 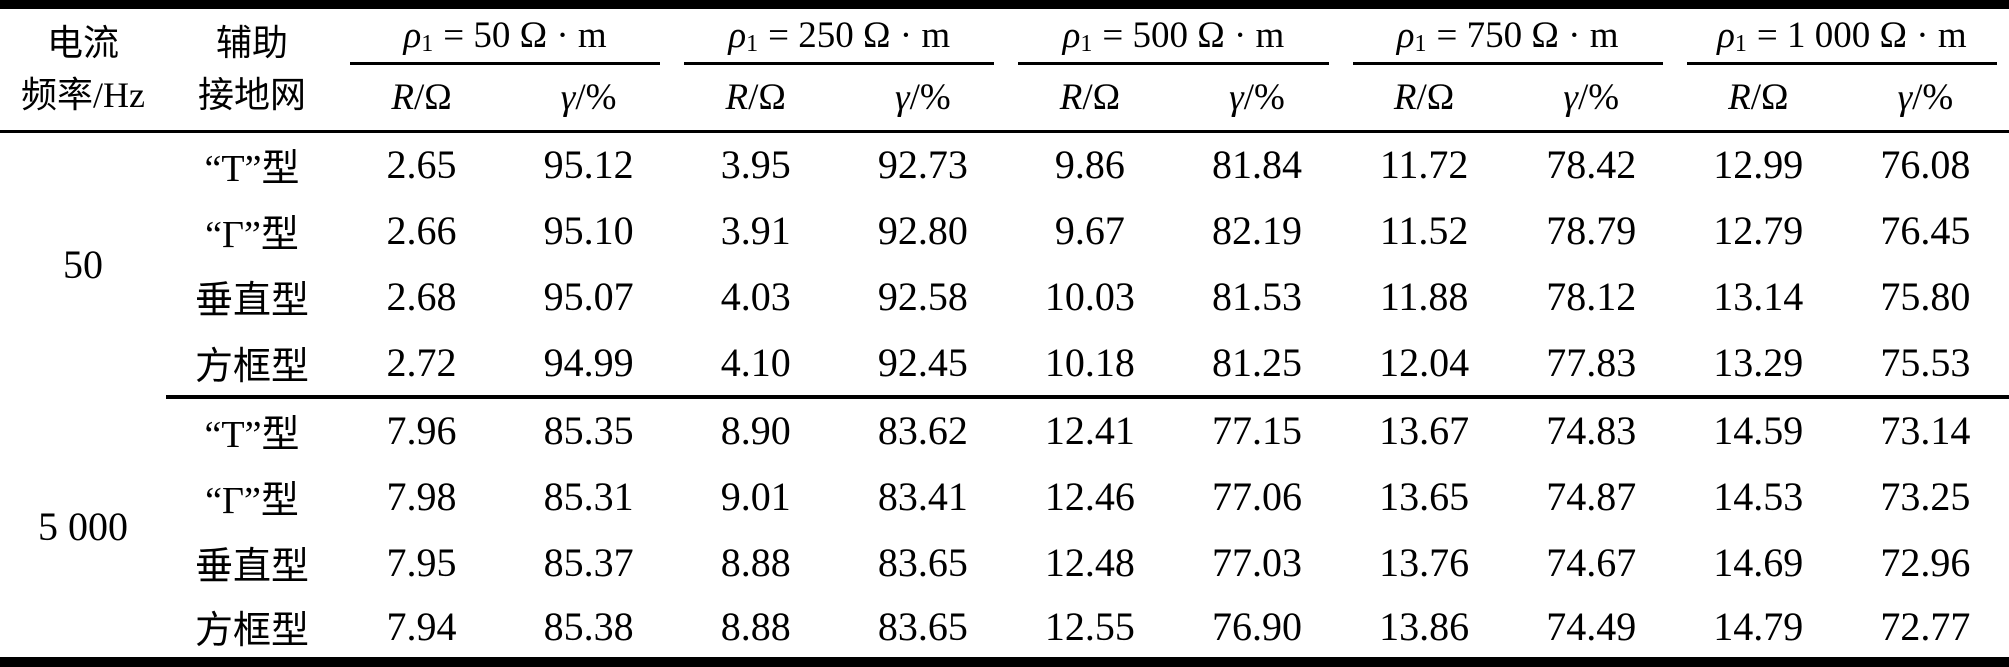 I want to click on data-cell: 78.12, so click(x=1591, y=297).